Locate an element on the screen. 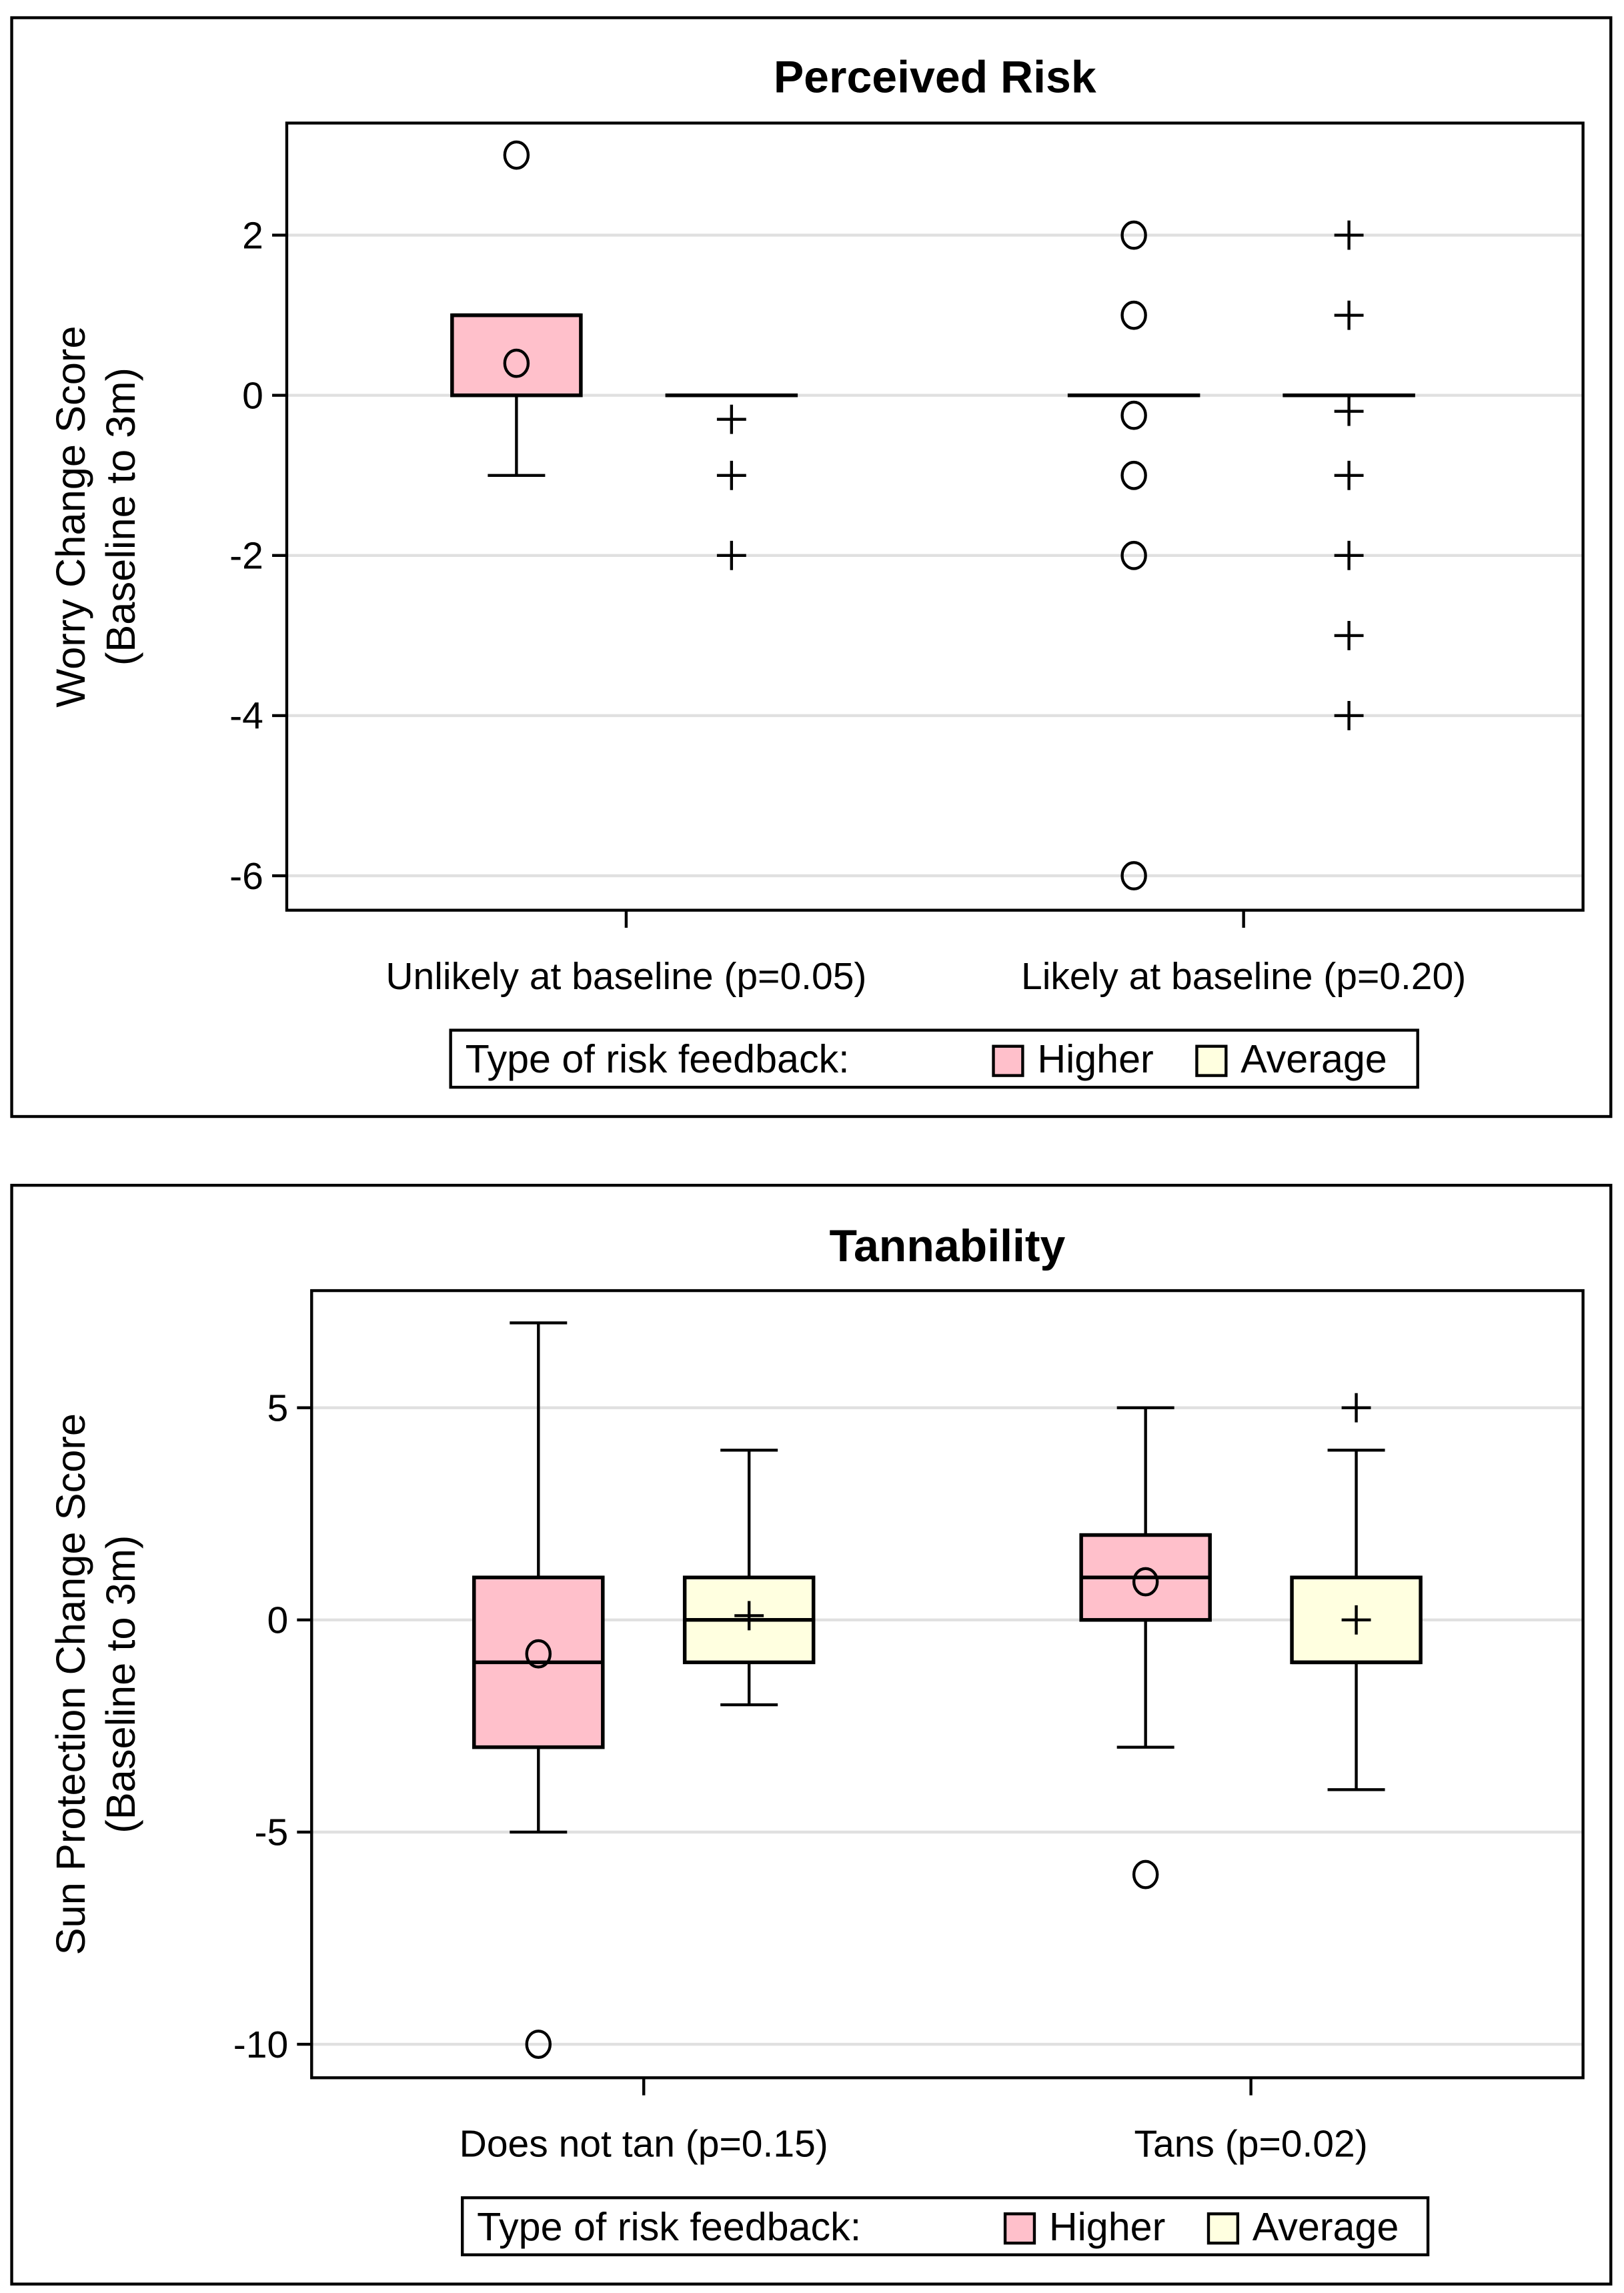 The height and width of the screenshot is (2293, 1624). box-iqr is located at coordinates (516, 355).